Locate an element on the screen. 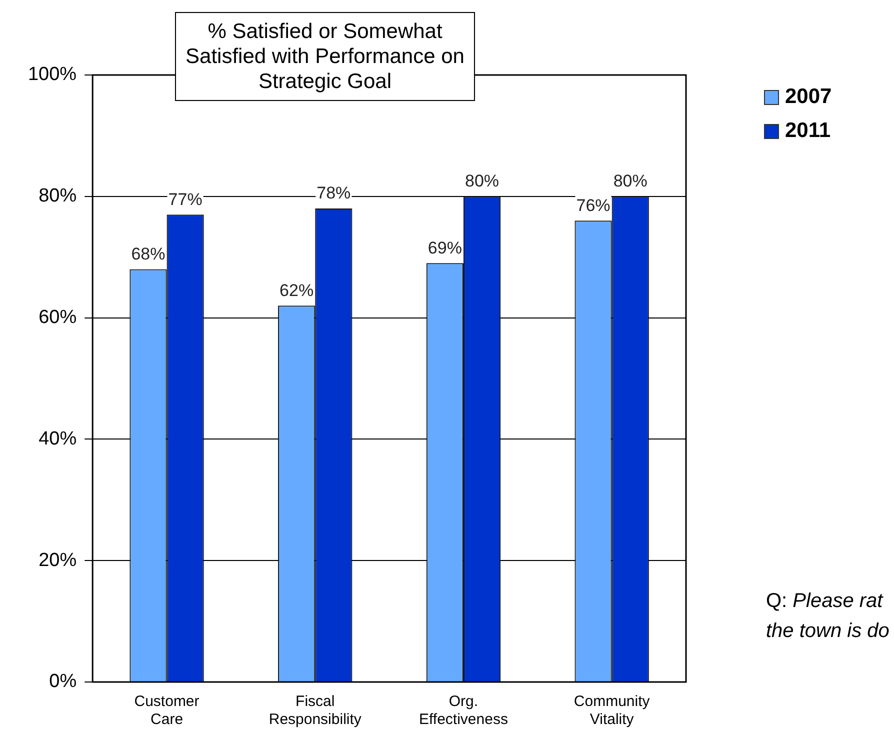 Image resolution: width=894 pixels, height=734 pixels. y-tick-label: 20% is located at coordinates (57, 560).